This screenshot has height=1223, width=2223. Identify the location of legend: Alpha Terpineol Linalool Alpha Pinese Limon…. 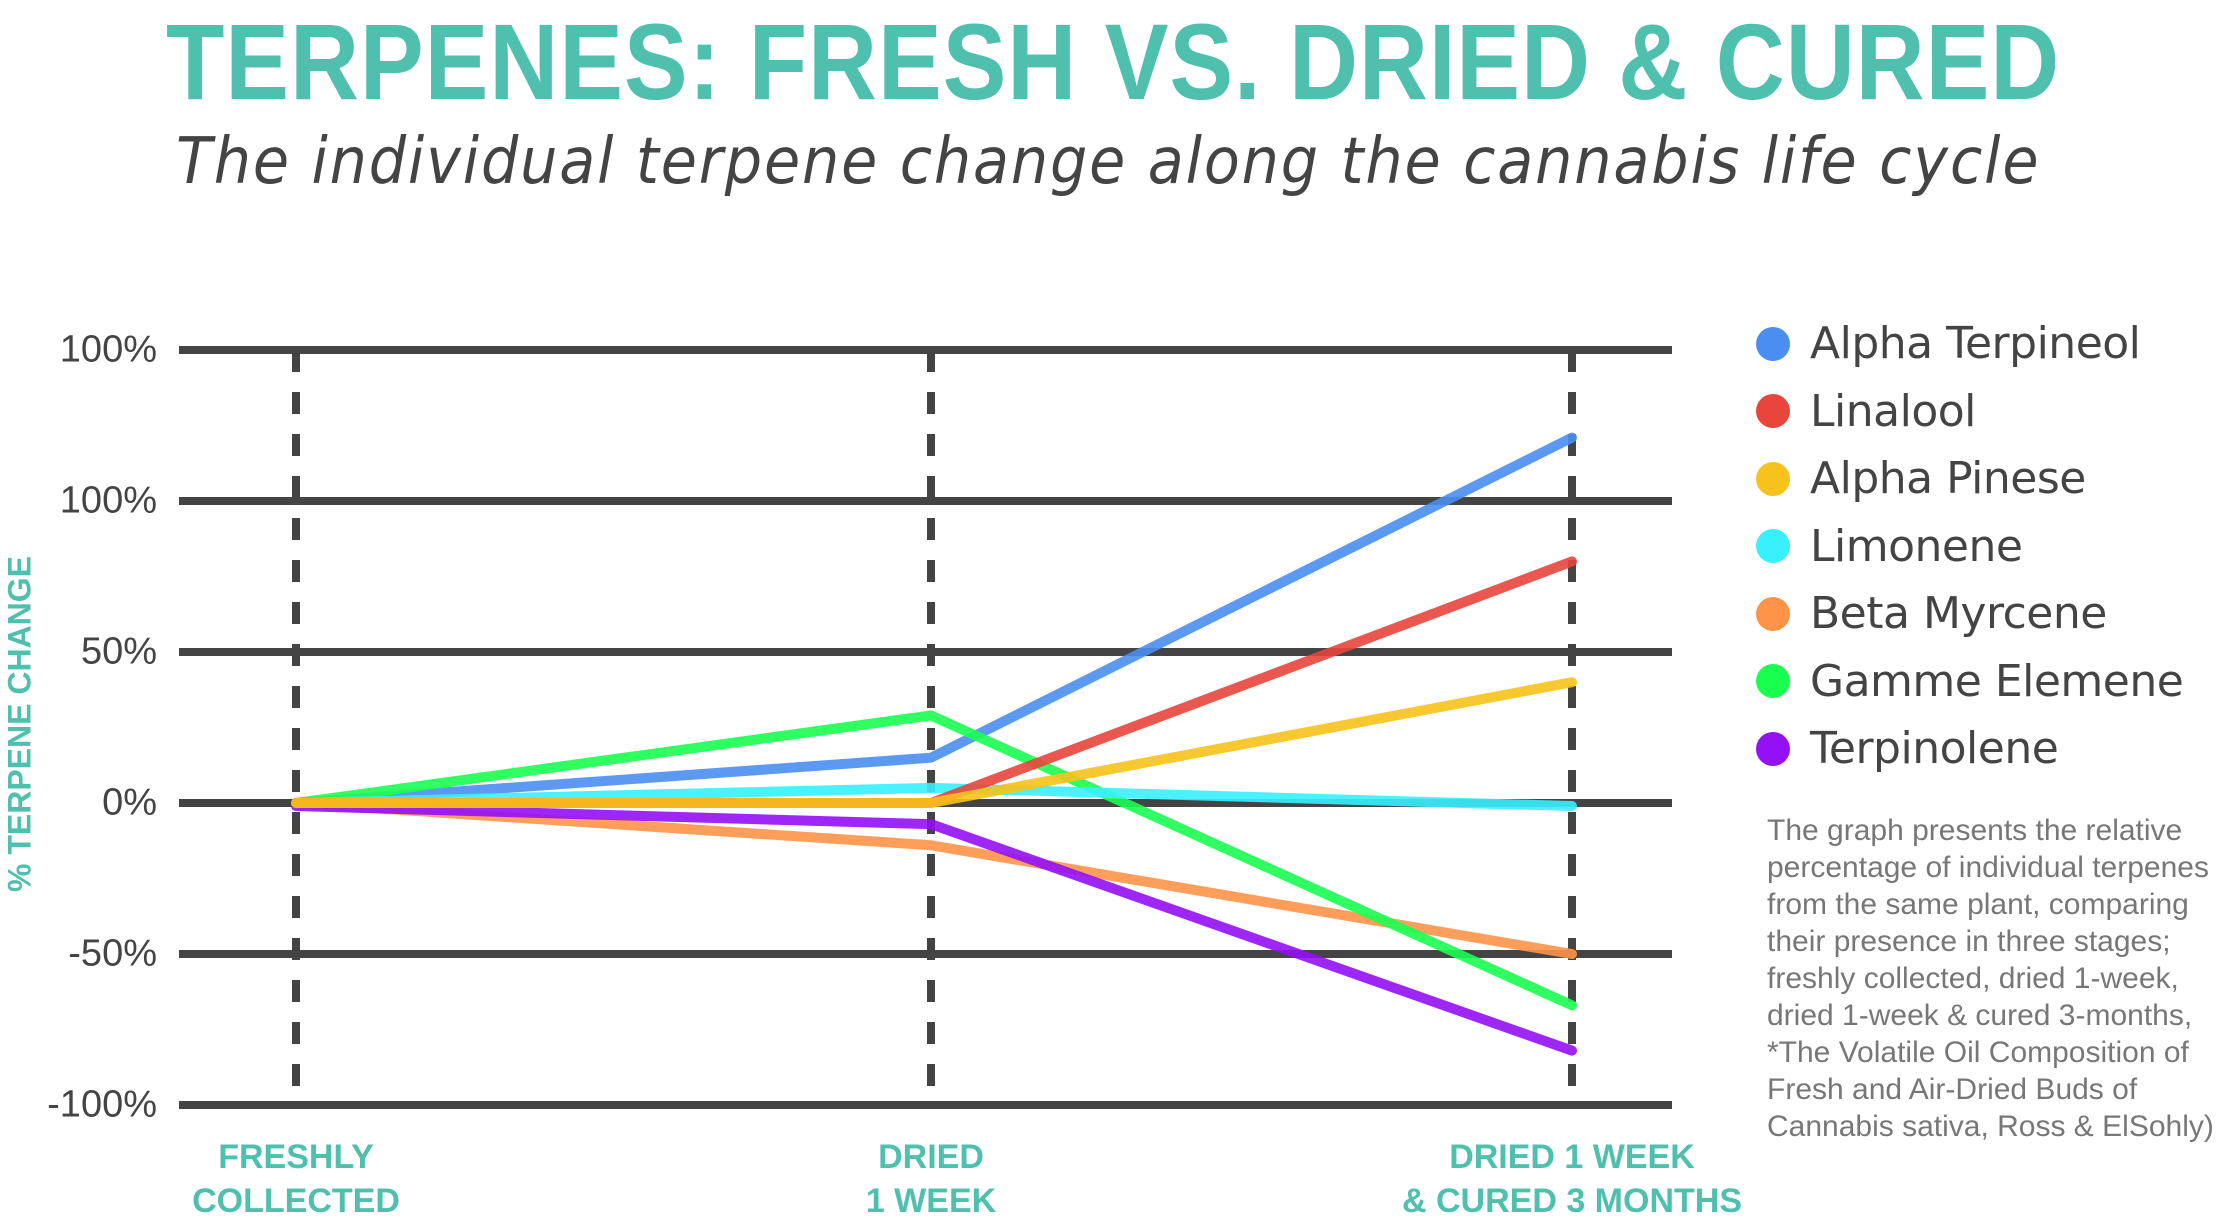
(1970, 546).